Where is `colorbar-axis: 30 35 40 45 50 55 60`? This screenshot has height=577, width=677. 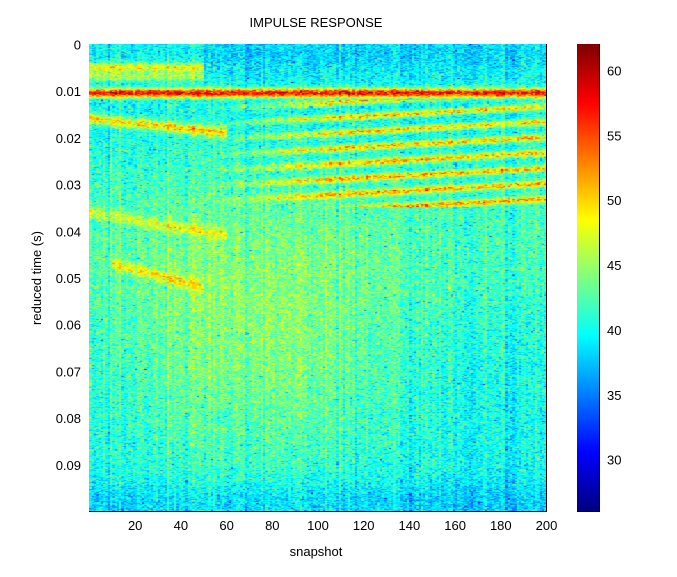
colorbar-axis: 30 35 40 45 50 55 60 is located at coordinates (599, 265).